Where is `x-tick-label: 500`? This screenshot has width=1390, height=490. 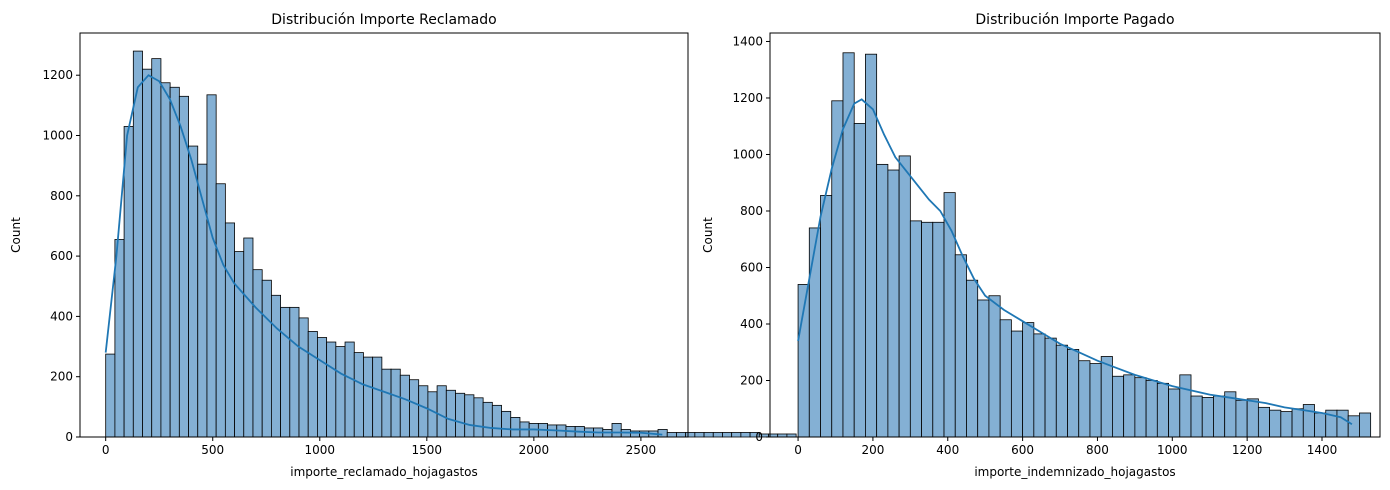 x-tick-label: 500 is located at coordinates (212, 450).